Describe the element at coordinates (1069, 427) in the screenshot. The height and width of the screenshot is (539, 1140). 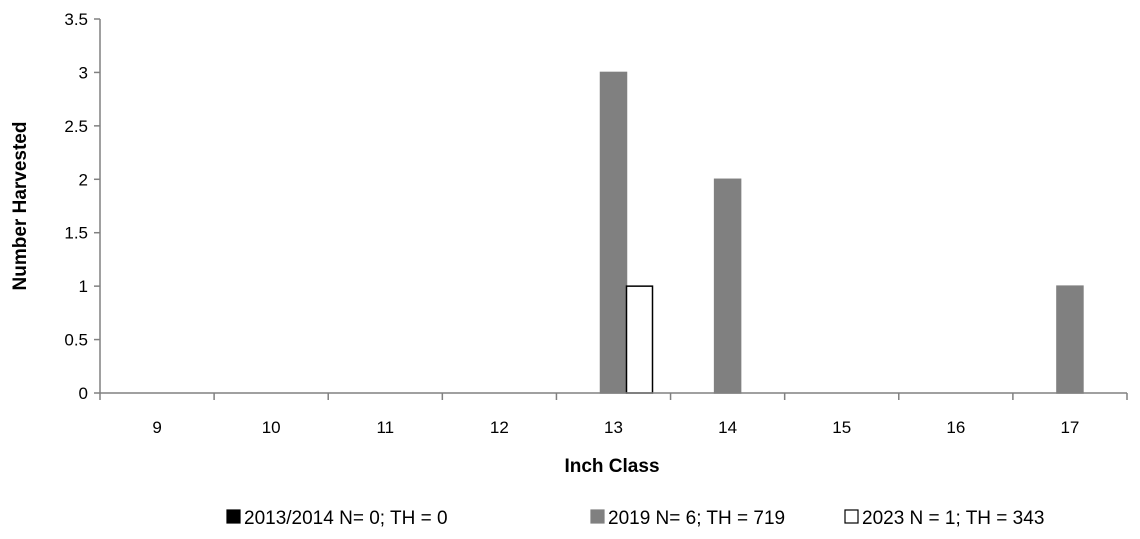
I see `x-tick-label-17: 17` at that location.